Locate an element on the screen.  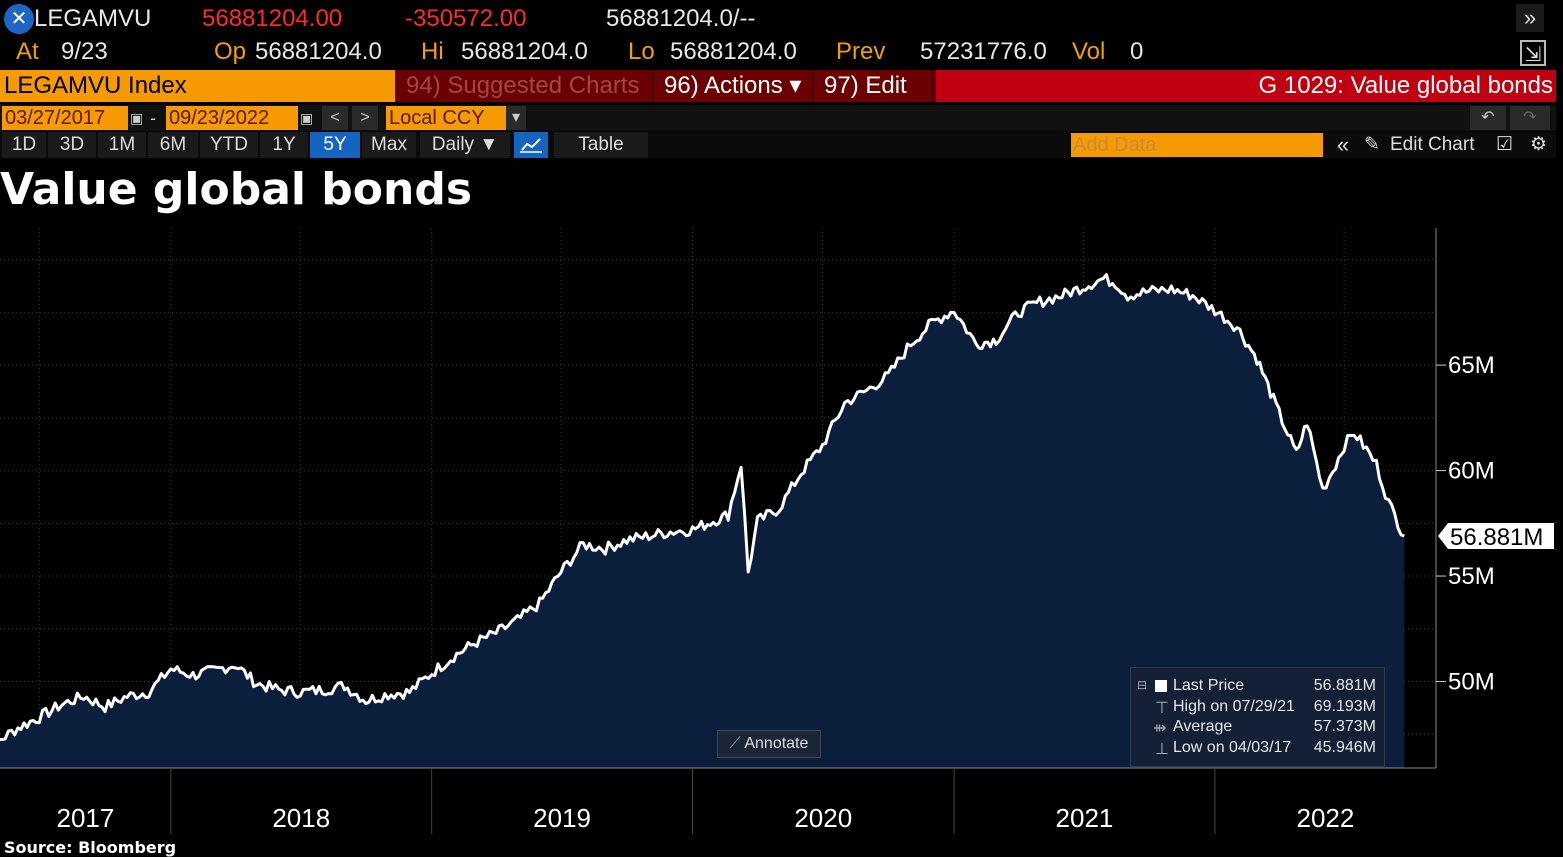
start-date-field: 03/27/2017 is located at coordinates (65, 118).